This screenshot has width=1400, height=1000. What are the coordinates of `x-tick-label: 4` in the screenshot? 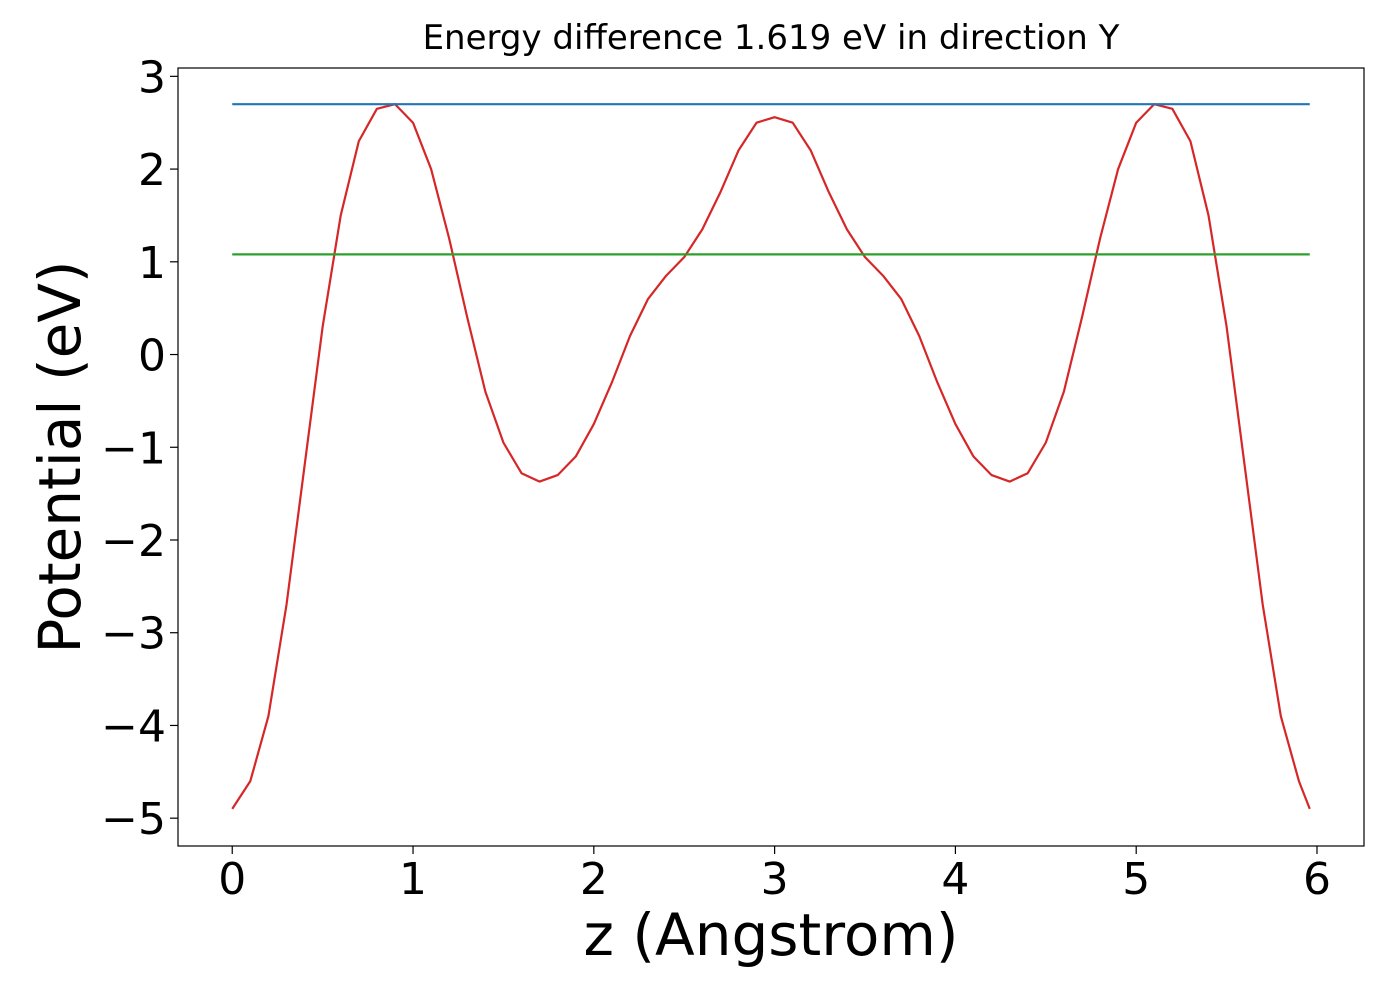 It's located at (955, 879).